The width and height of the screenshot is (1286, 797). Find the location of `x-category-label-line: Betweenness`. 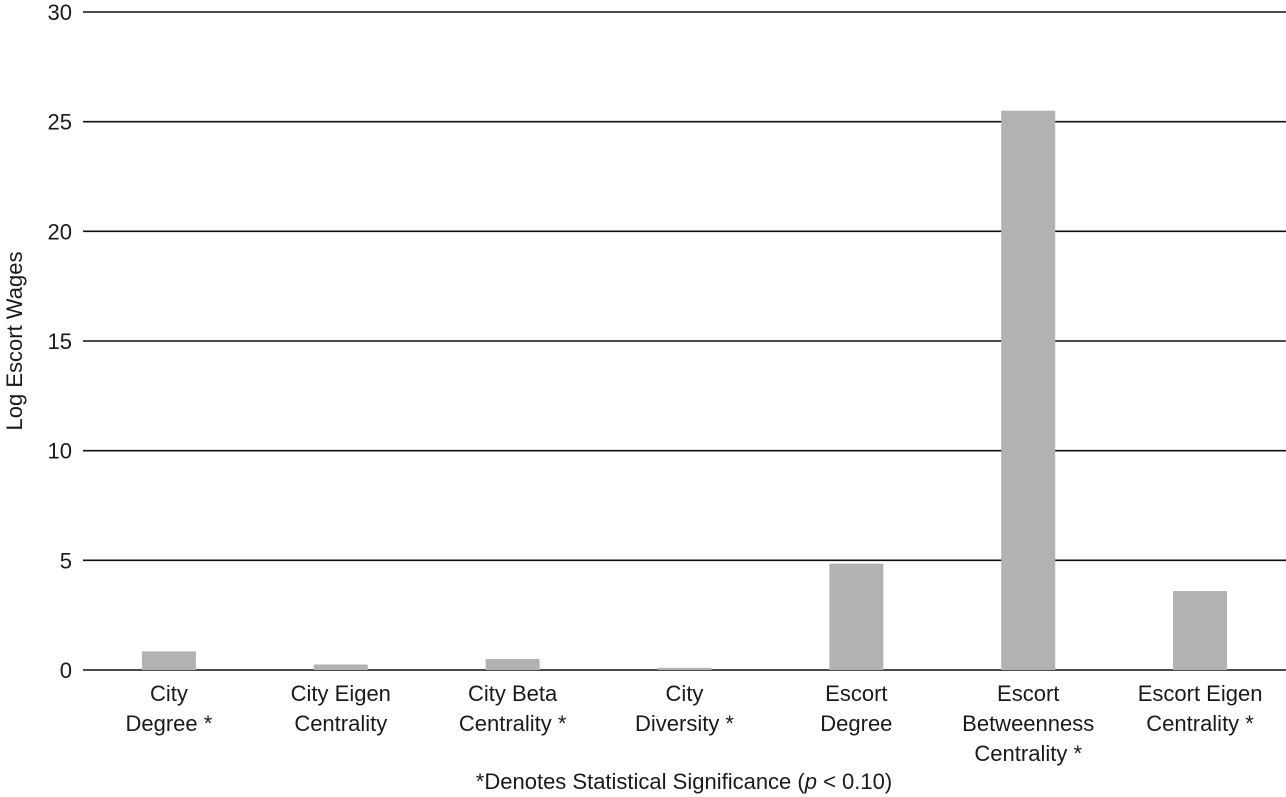

x-category-label-line: Betweenness is located at coordinates (1028, 723).